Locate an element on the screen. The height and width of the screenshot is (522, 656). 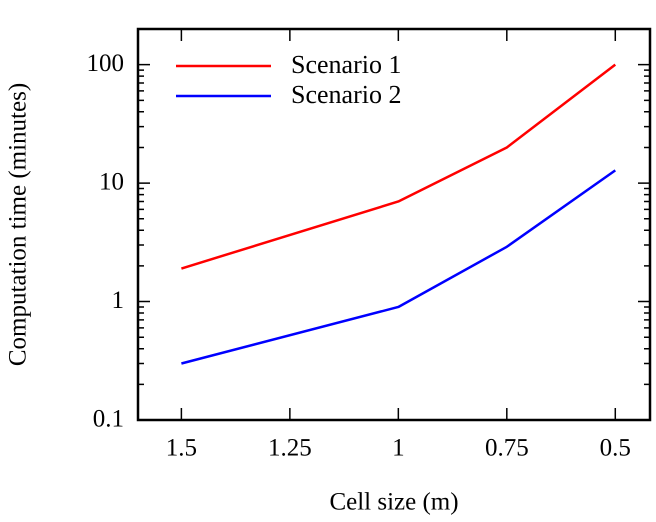
y-tick-label: 1 is located at coordinates (118, 300).